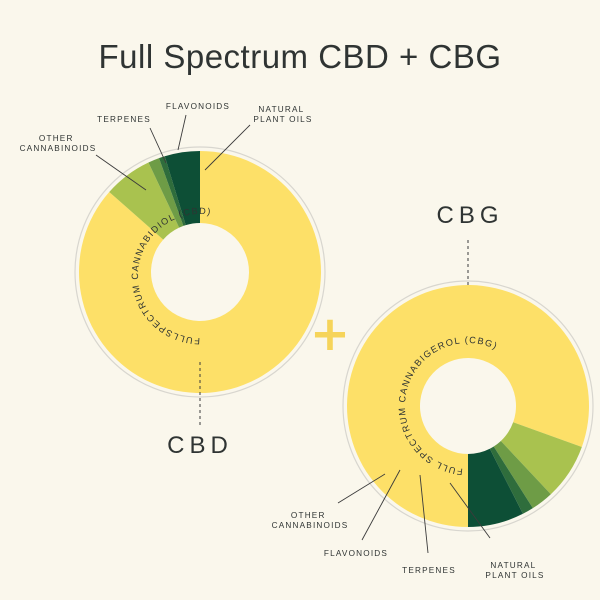 The width and height of the screenshot is (600, 600). Describe the element at coordinates (310, 525) in the screenshot. I see `cbg-callout-other-cannabinoids-line2: CANNABINOIDS` at that location.